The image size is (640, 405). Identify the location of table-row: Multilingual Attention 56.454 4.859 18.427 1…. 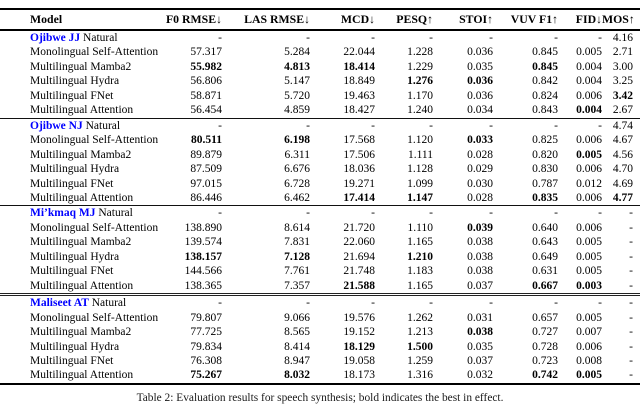
(320, 110).